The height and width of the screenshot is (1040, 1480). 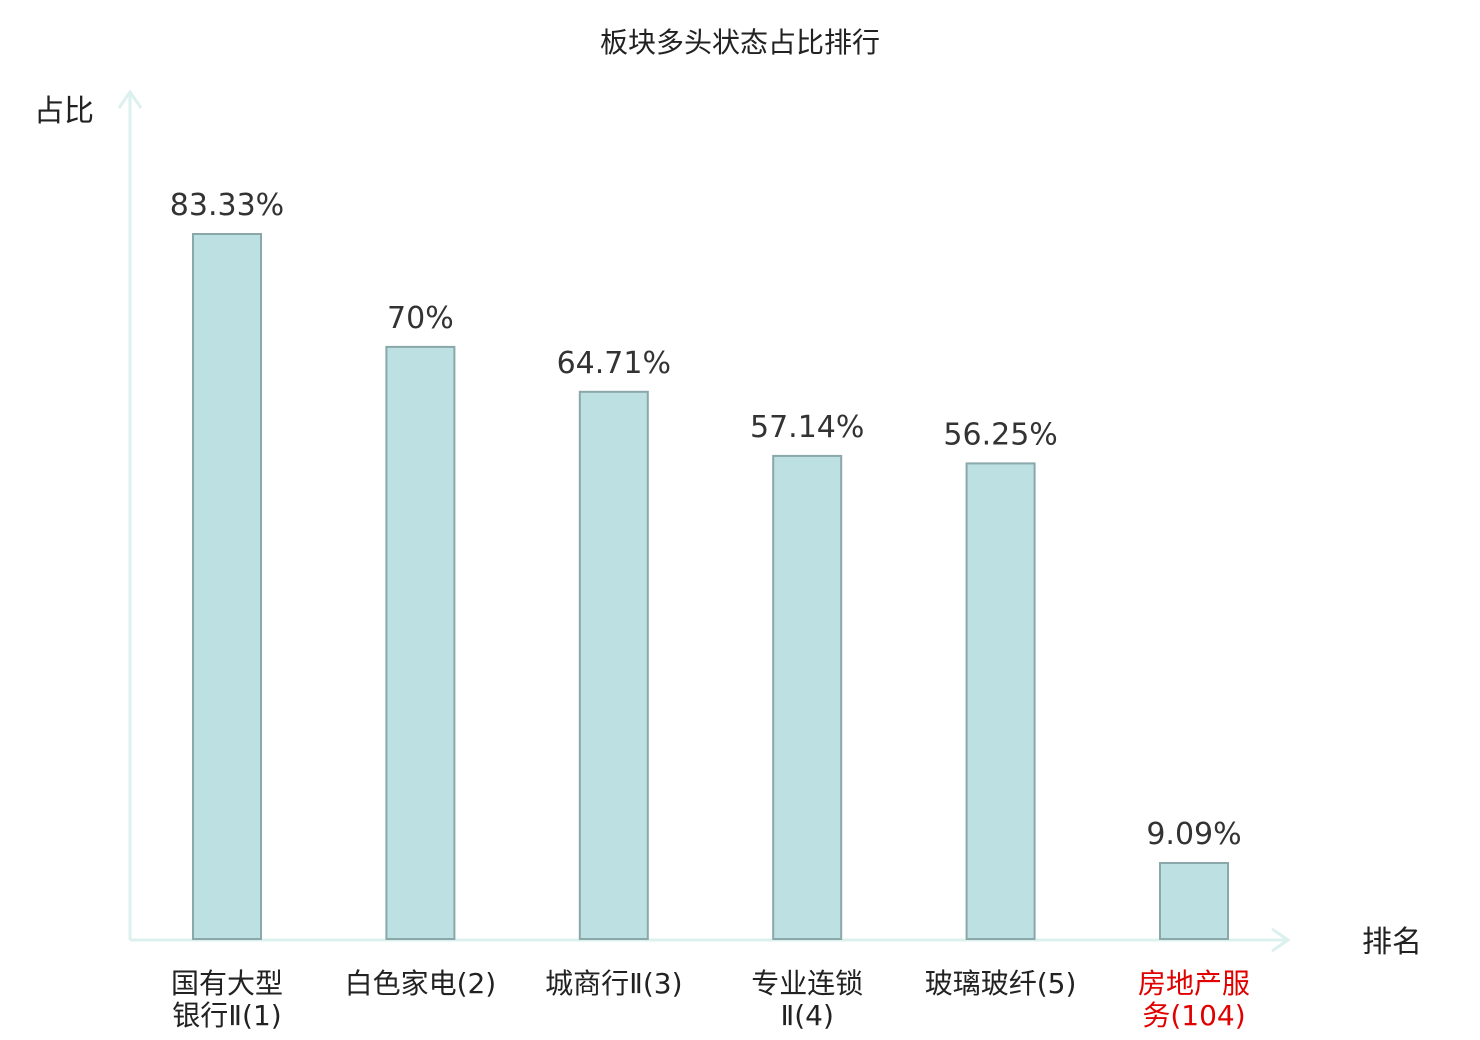 I want to click on value-label-5: 56.25%, so click(x=1000, y=434).